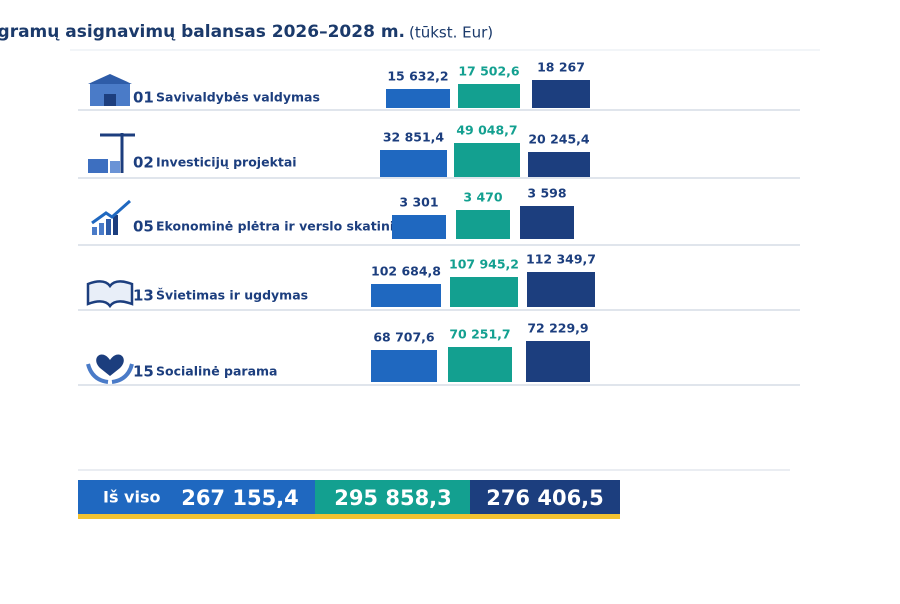 The width and height of the screenshot is (900, 604). What do you see at coordinates (289, 226) in the screenshot?
I see `program-name: Ekonominė plėtra ir verslo skatinimas` at bounding box center [289, 226].